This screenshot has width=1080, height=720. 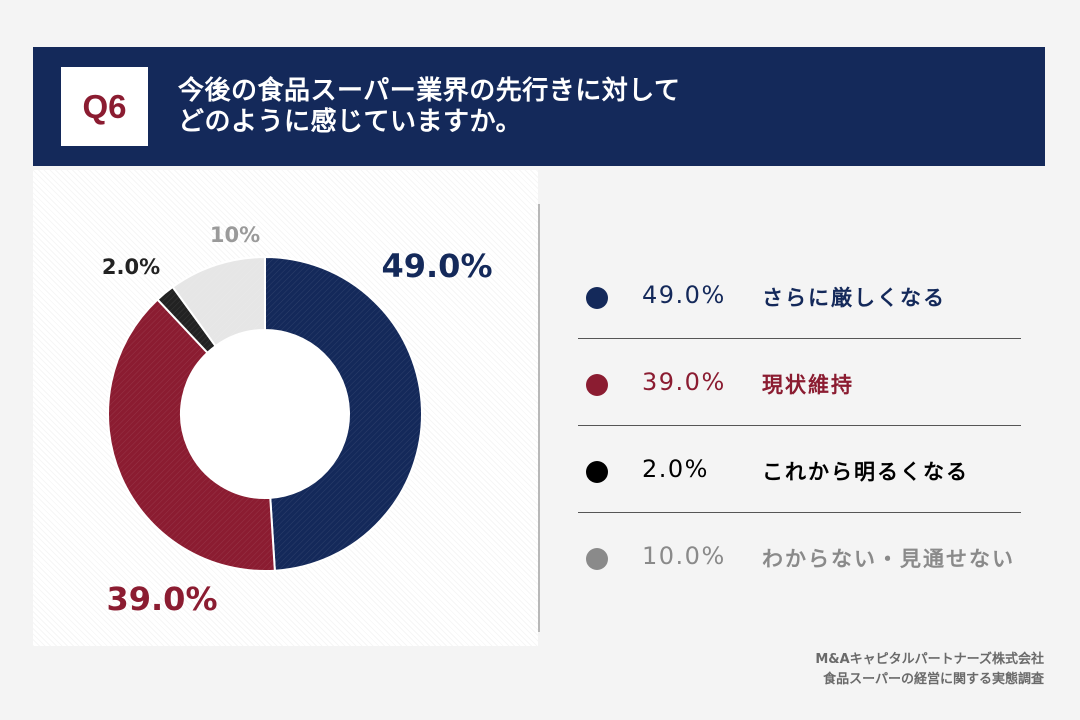 What do you see at coordinates (684, 295) in the screenshot?
I see `legend-percent: 49.0%` at bounding box center [684, 295].